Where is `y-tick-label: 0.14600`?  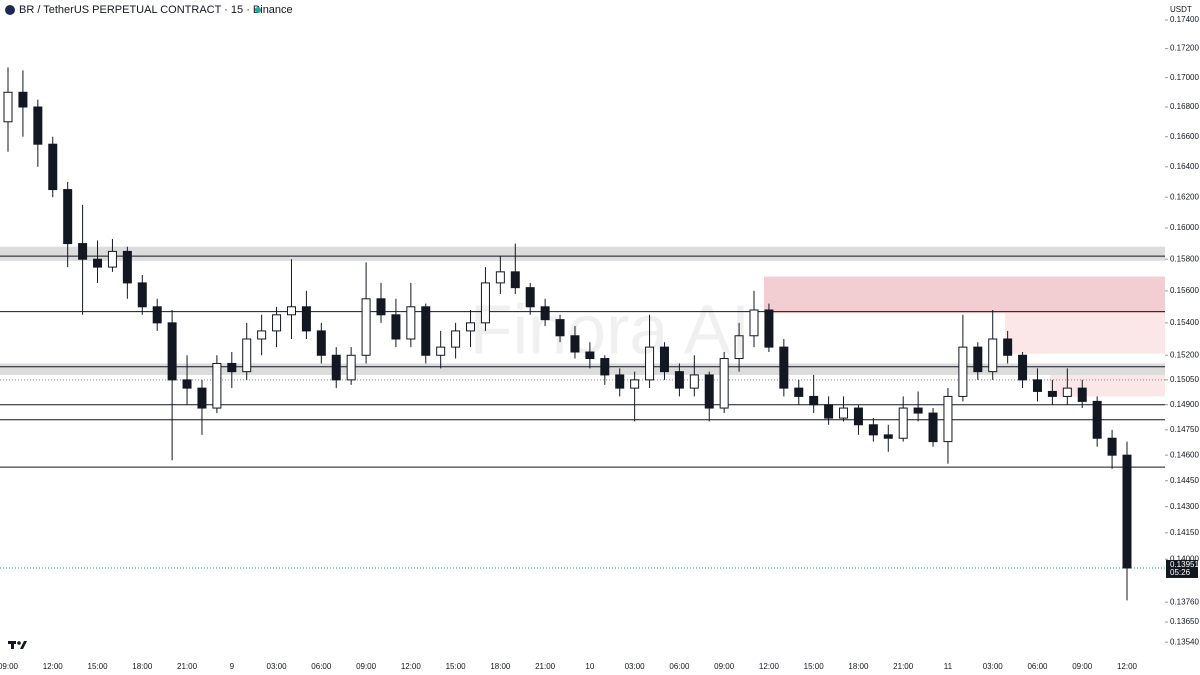
y-tick-label: 0.14600 is located at coordinates (1184, 454).